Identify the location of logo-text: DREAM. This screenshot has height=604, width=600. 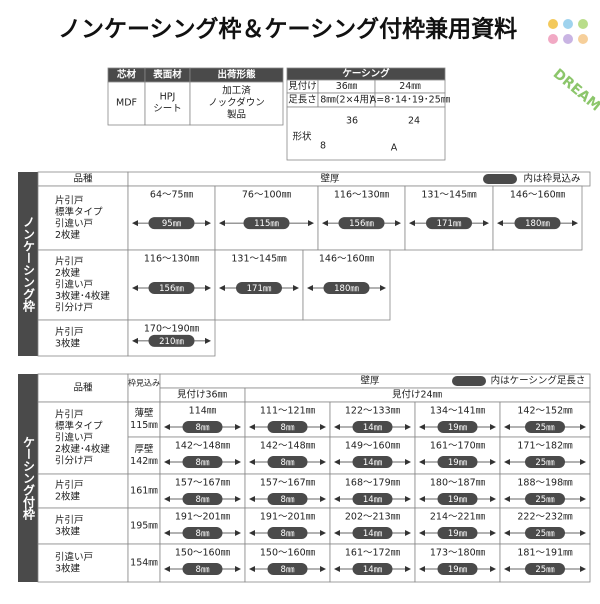
(575, 90).